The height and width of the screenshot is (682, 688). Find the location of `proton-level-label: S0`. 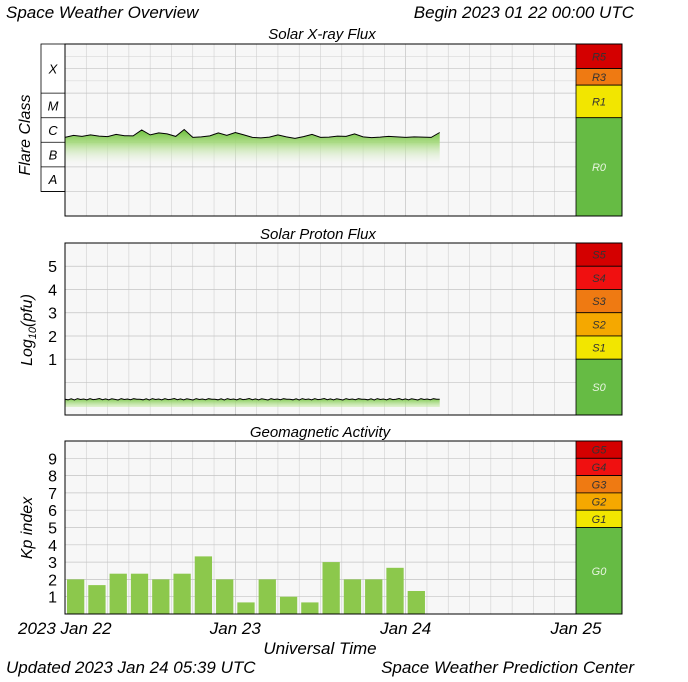

proton-level-label: S0 is located at coordinates (599, 388).